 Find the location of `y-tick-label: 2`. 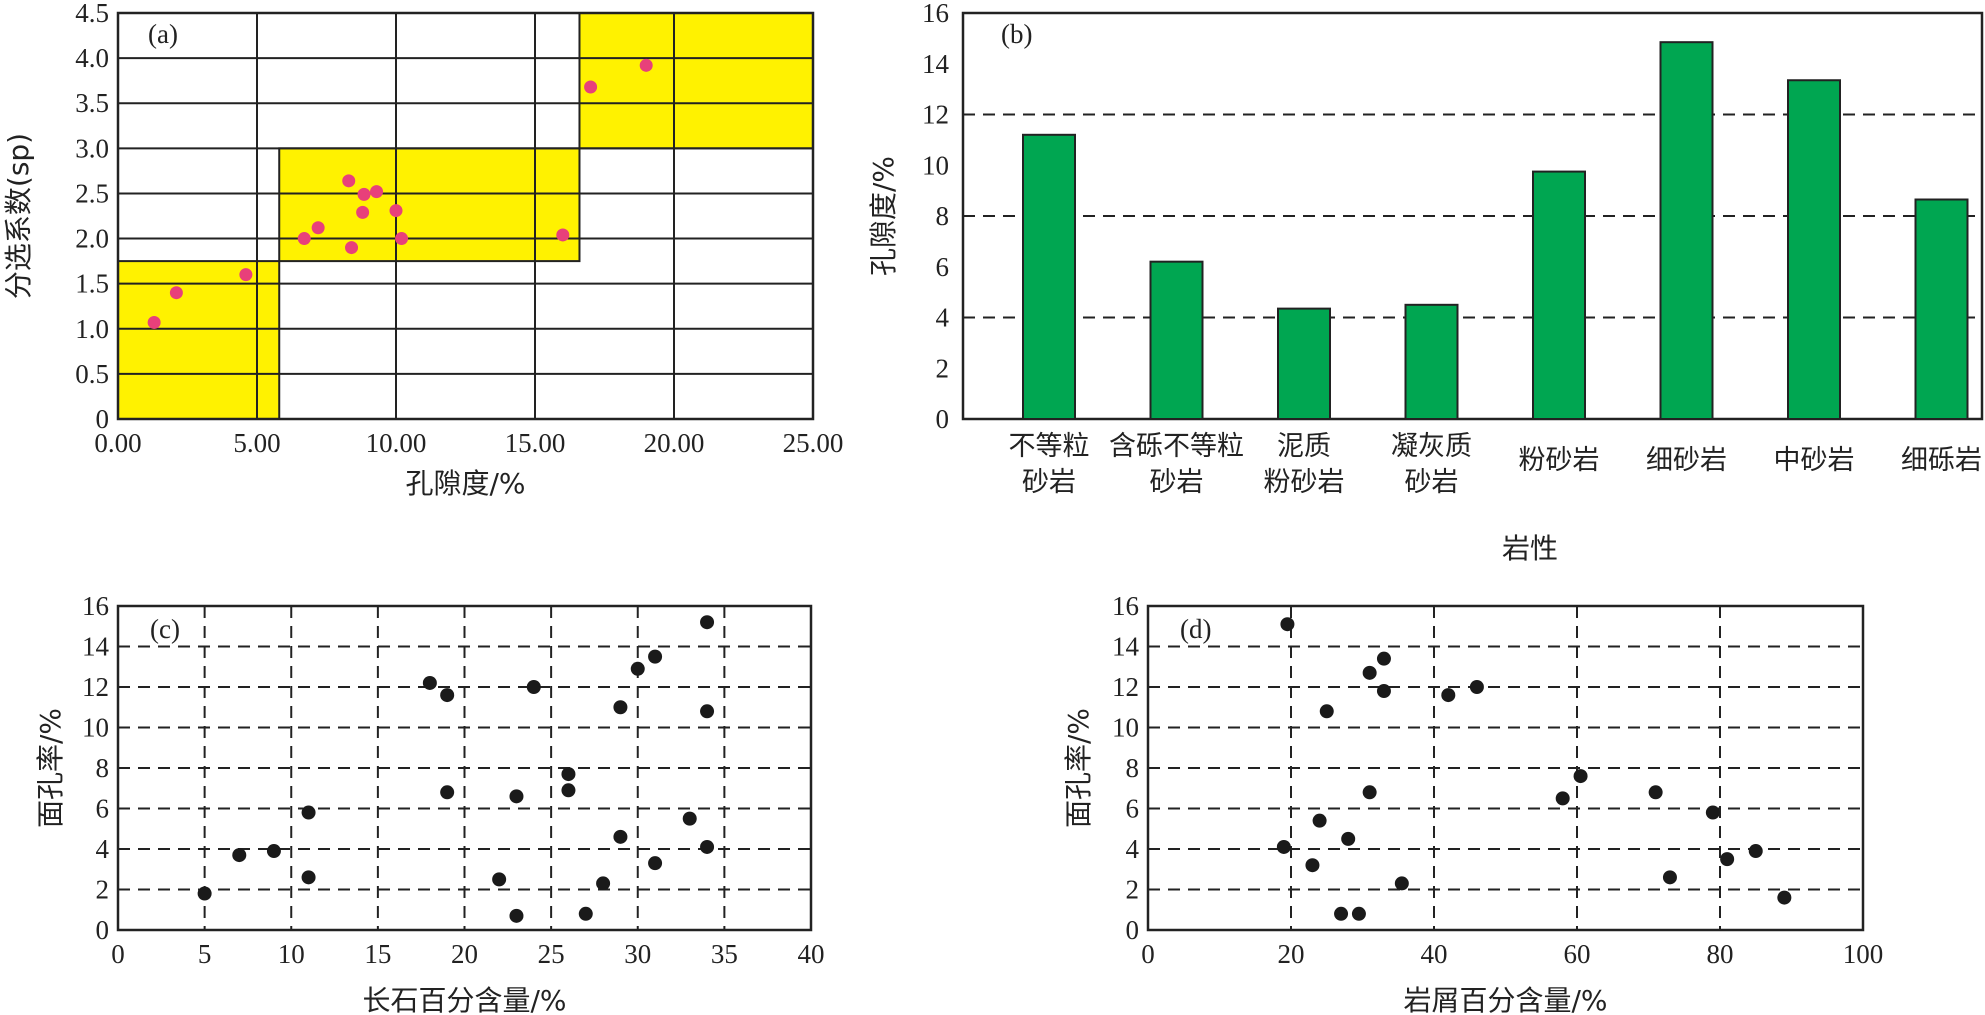

y-tick-label: 2 is located at coordinates (1133, 890).